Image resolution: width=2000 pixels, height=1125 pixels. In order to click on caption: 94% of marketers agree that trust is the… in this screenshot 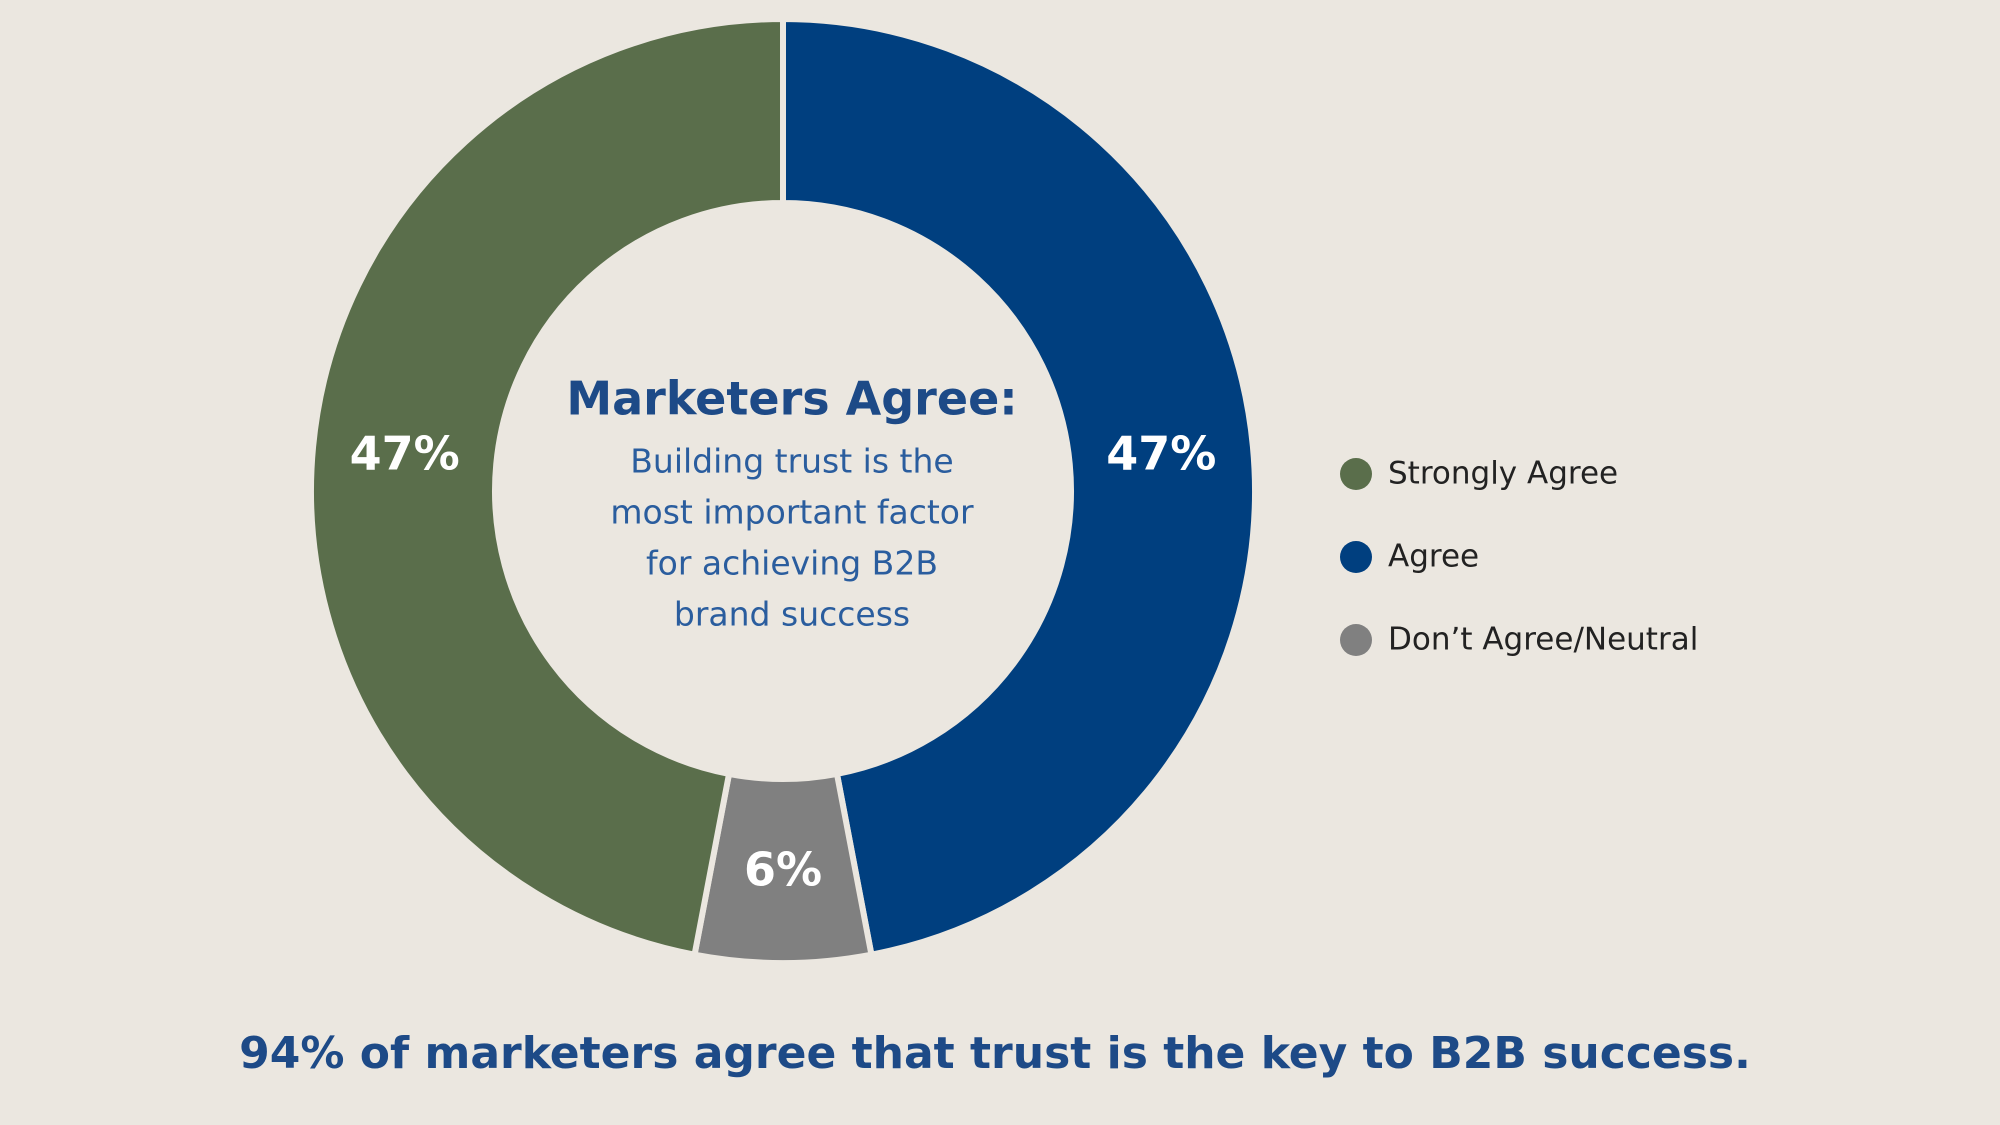, I will do `click(995, 1053)`.